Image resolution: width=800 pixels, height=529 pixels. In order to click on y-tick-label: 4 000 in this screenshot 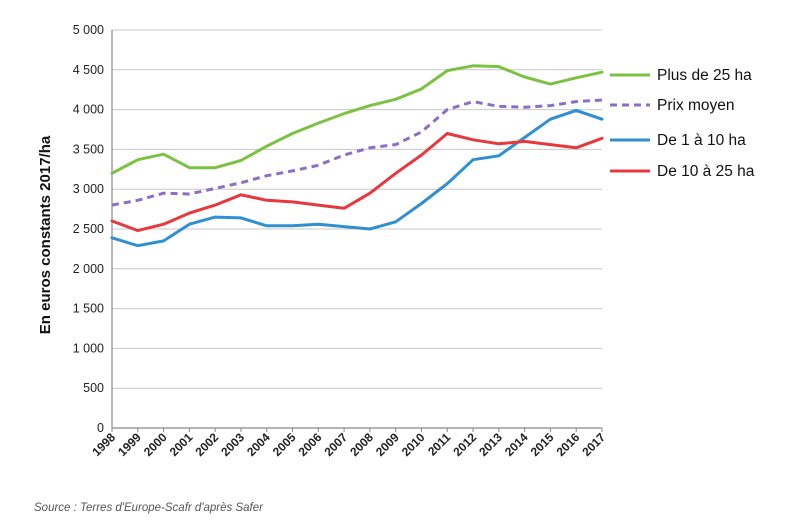, I will do `click(88, 110)`.